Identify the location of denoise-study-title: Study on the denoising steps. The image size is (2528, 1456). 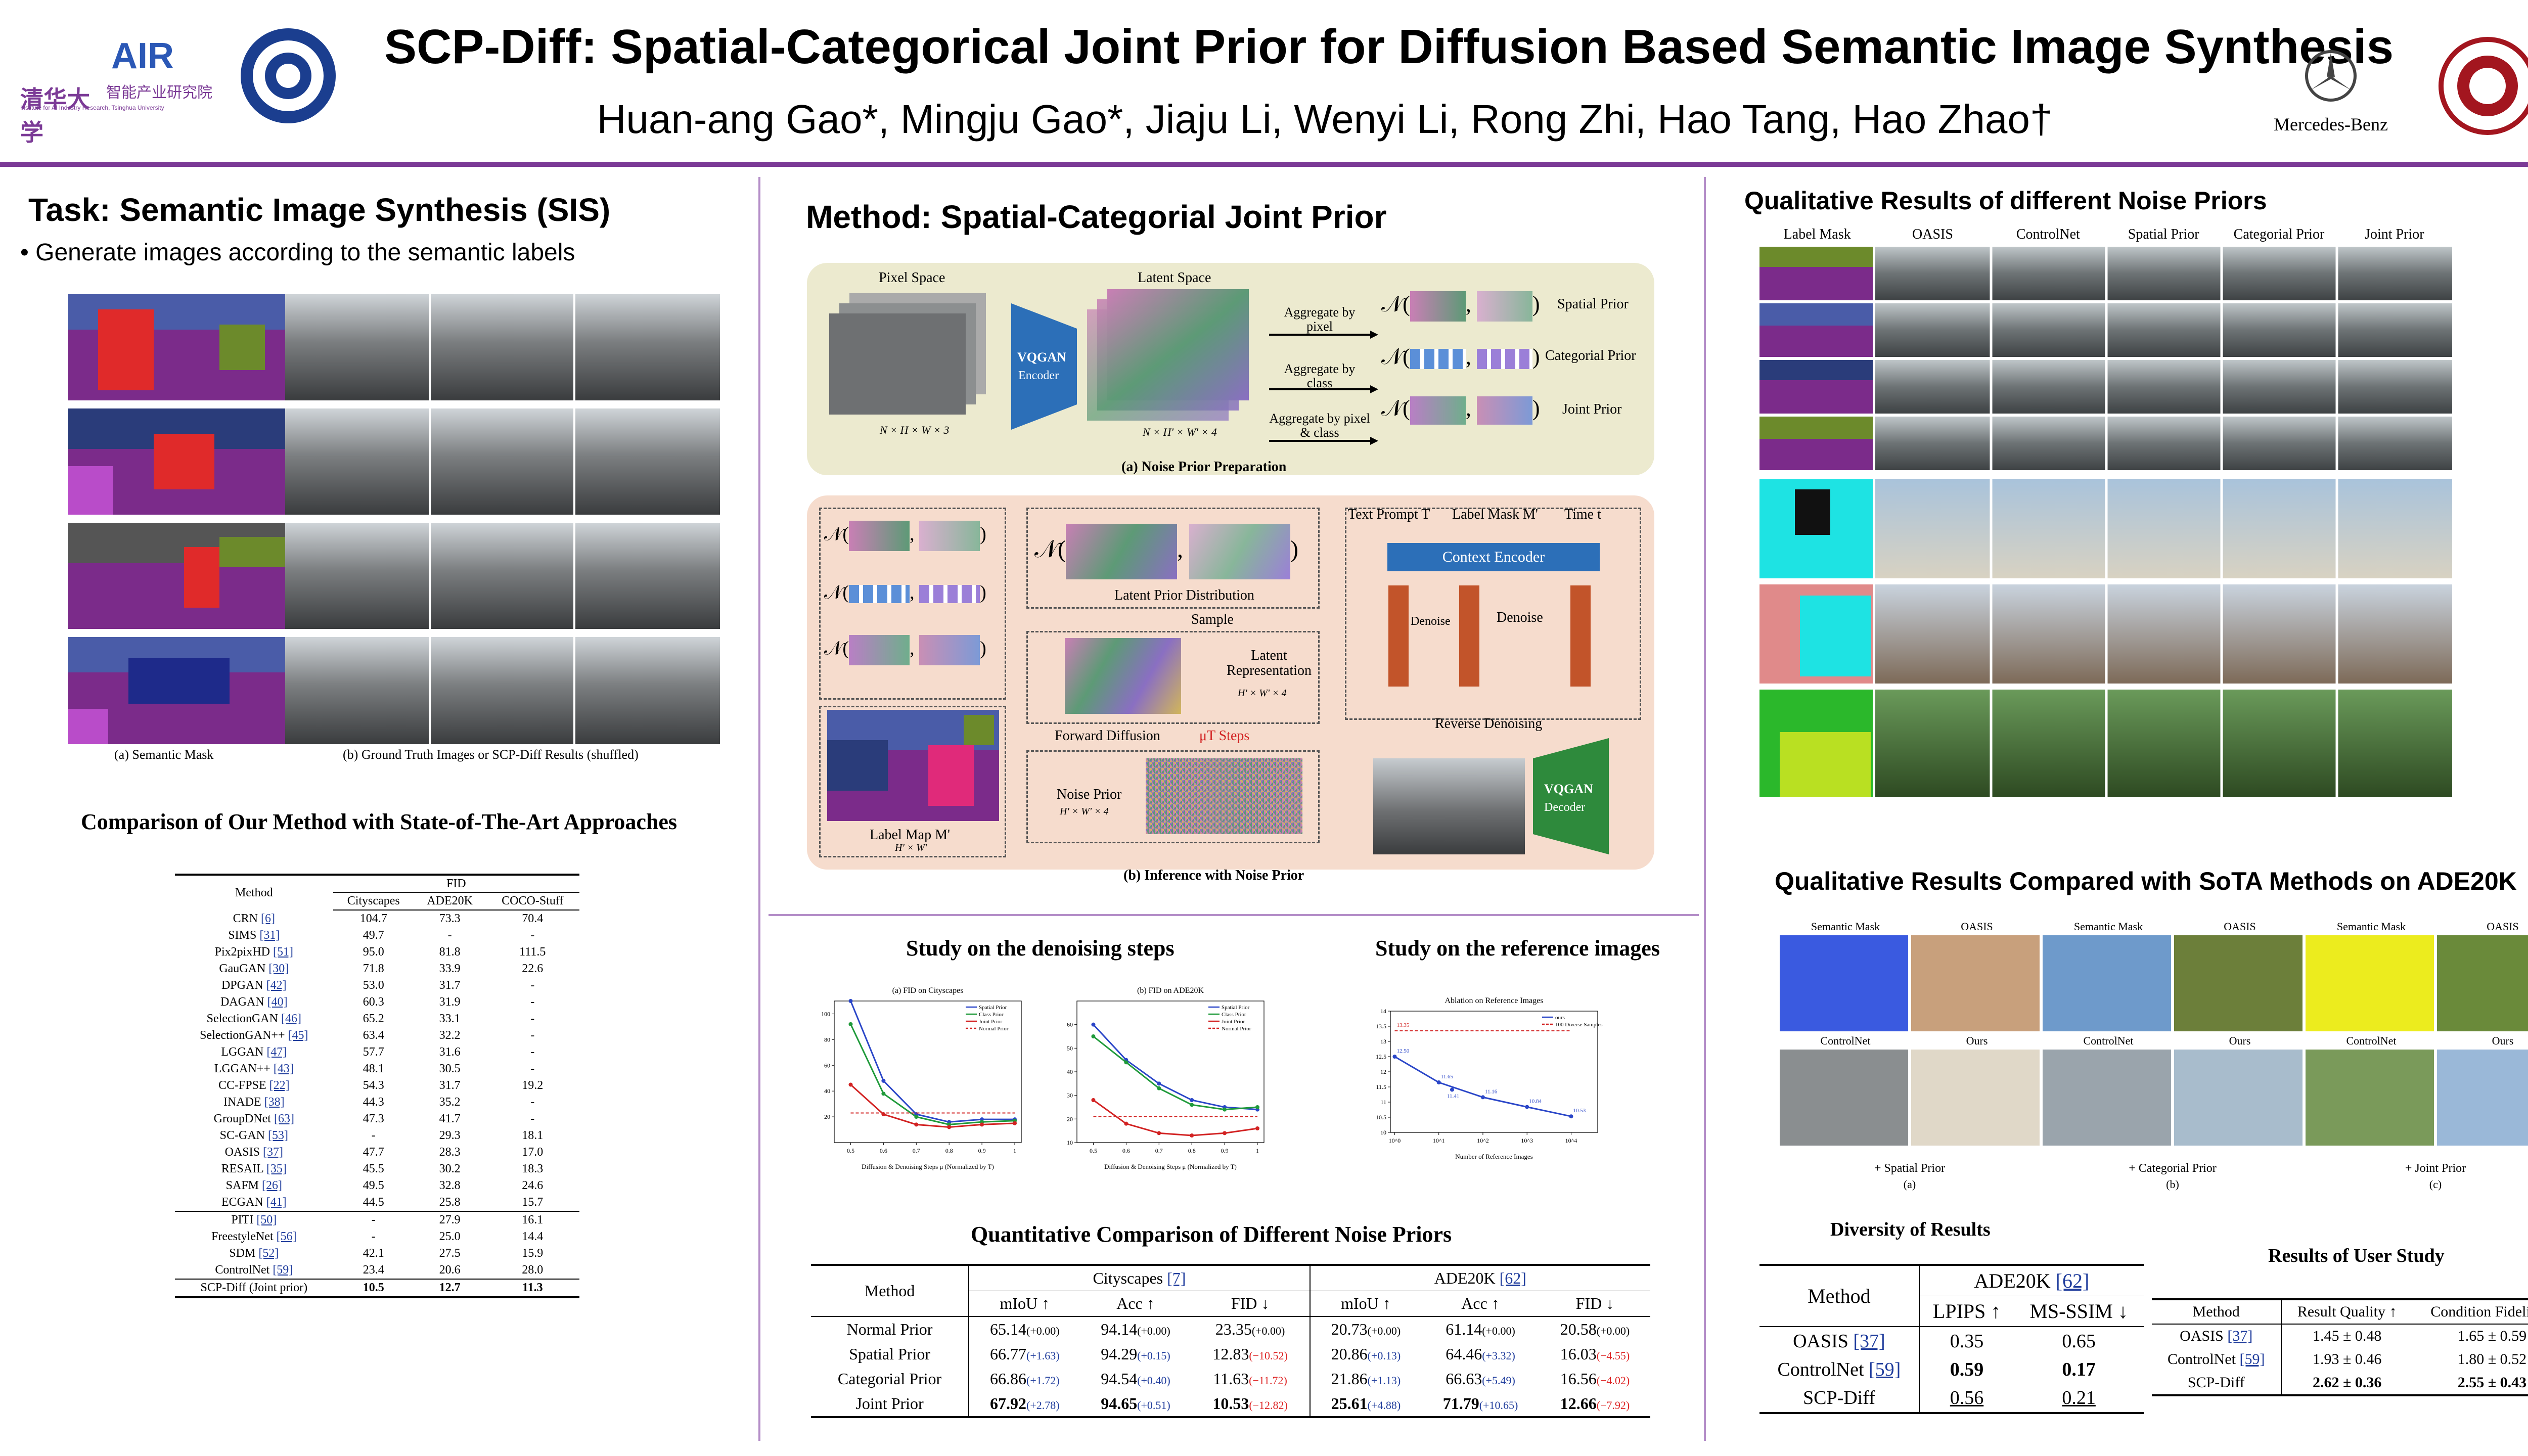
(1041, 948).